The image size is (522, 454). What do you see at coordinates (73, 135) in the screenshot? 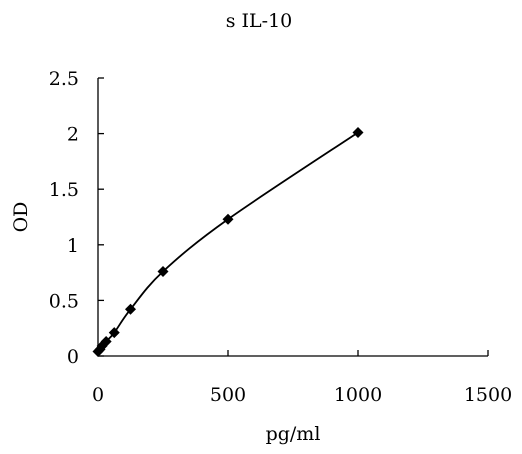
I see `y-tick-label: 2` at bounding box center [73, 135].